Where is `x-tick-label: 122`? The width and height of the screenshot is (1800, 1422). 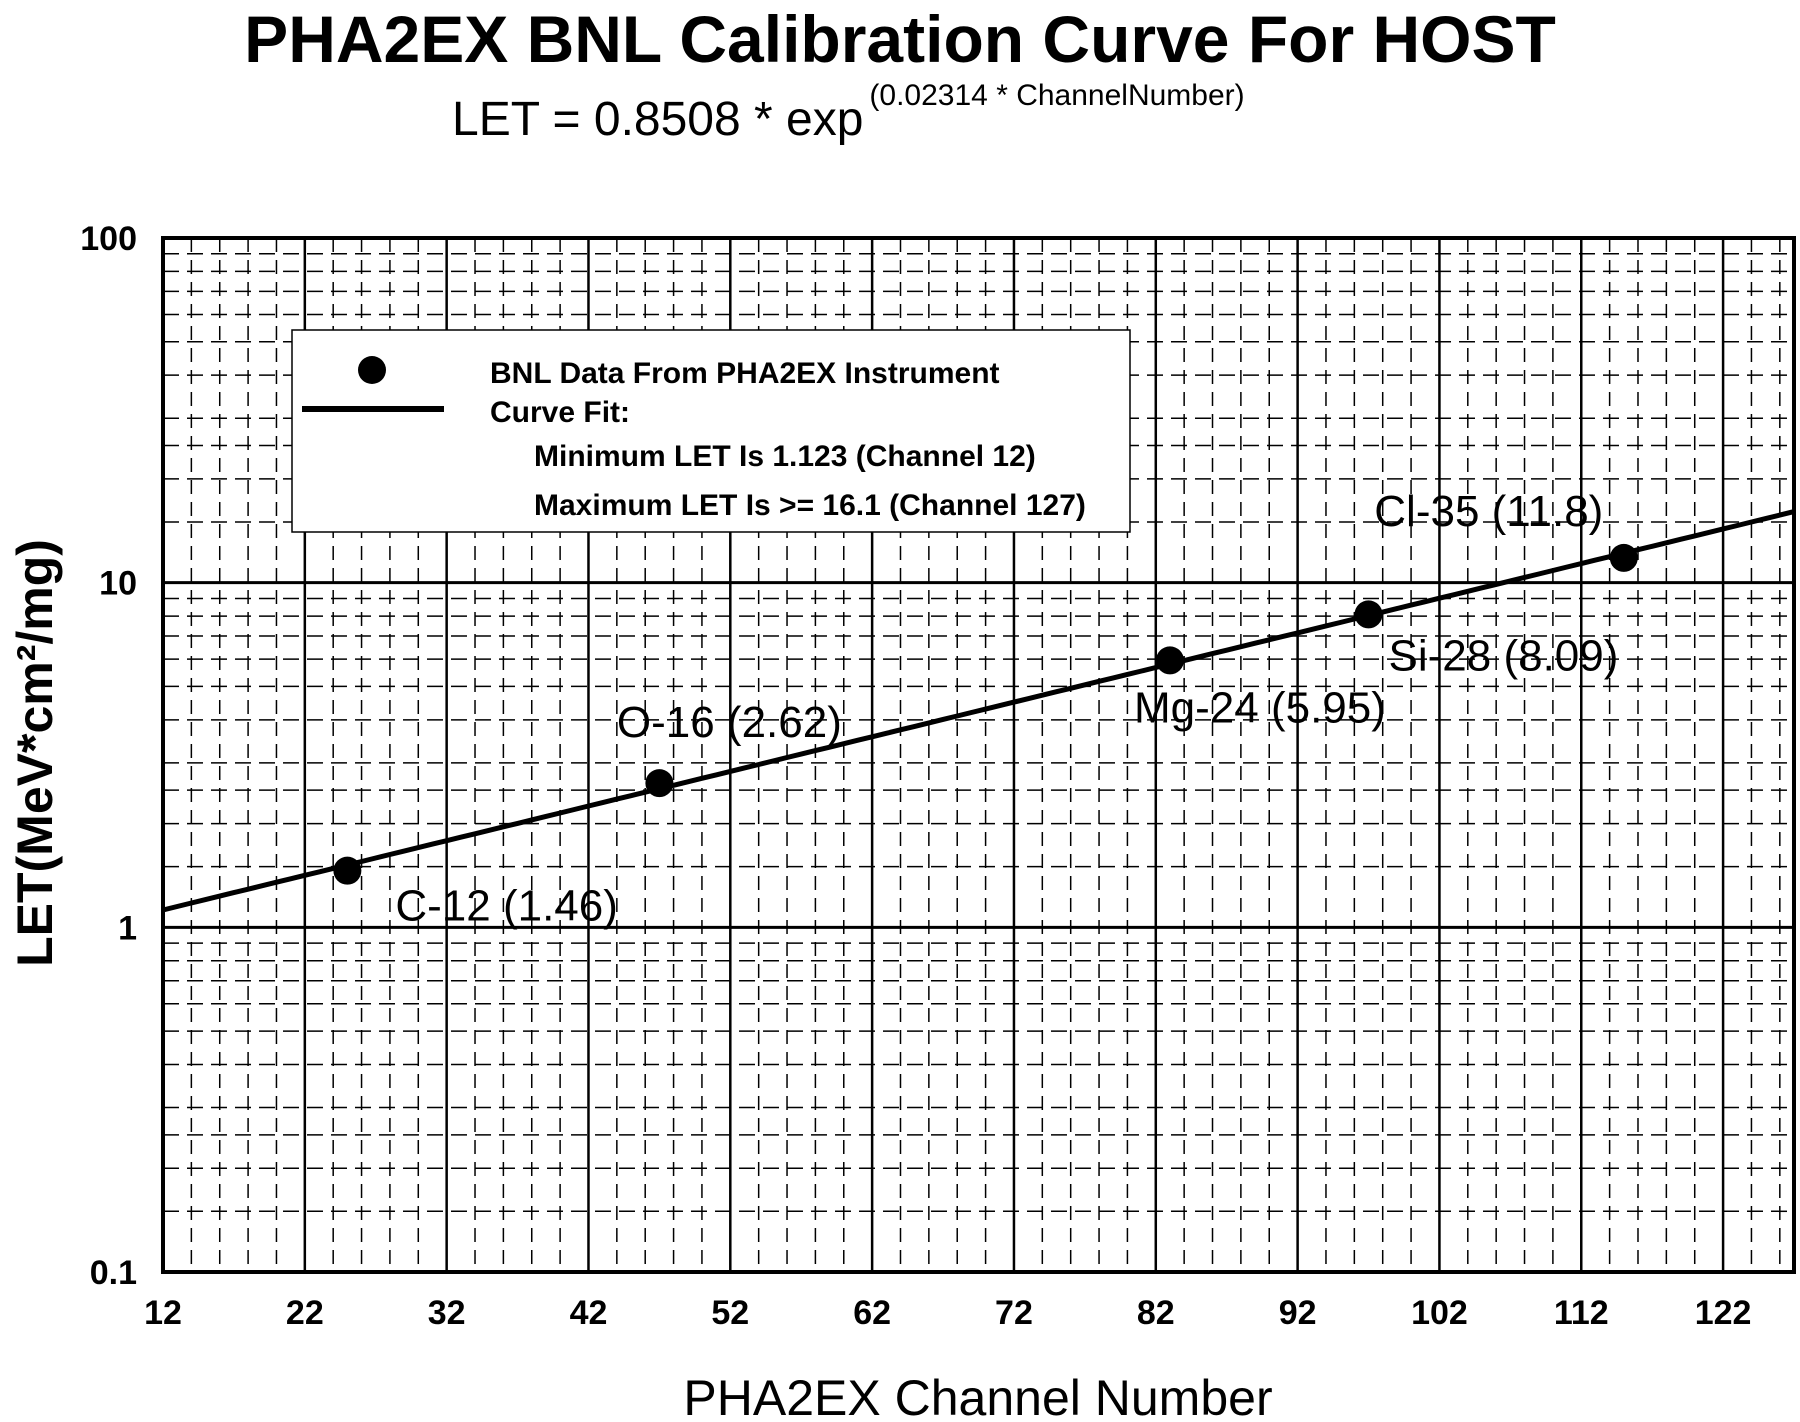 x-tick-label: 122 is located at coordinates (1723, 1313).